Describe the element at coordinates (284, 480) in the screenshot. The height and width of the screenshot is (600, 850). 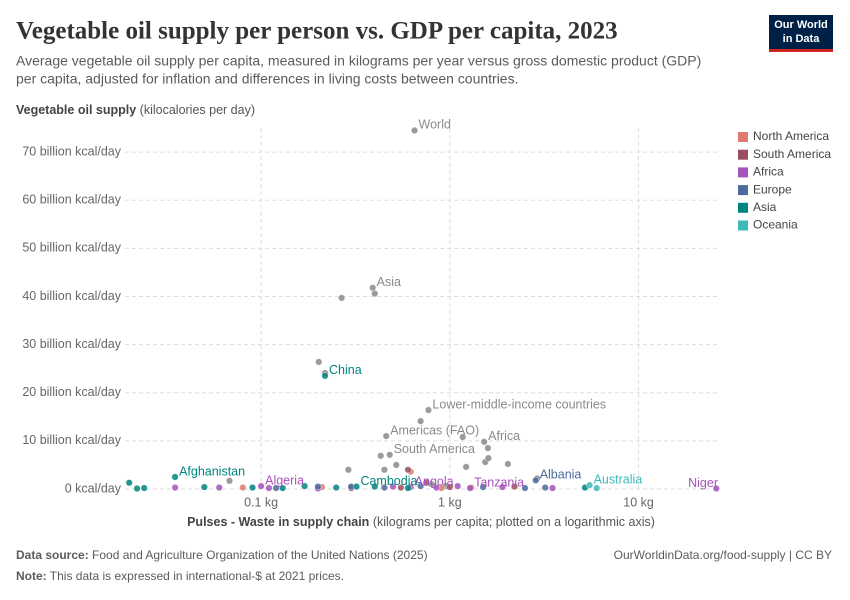
I see `point-label: Algeria` at that location.